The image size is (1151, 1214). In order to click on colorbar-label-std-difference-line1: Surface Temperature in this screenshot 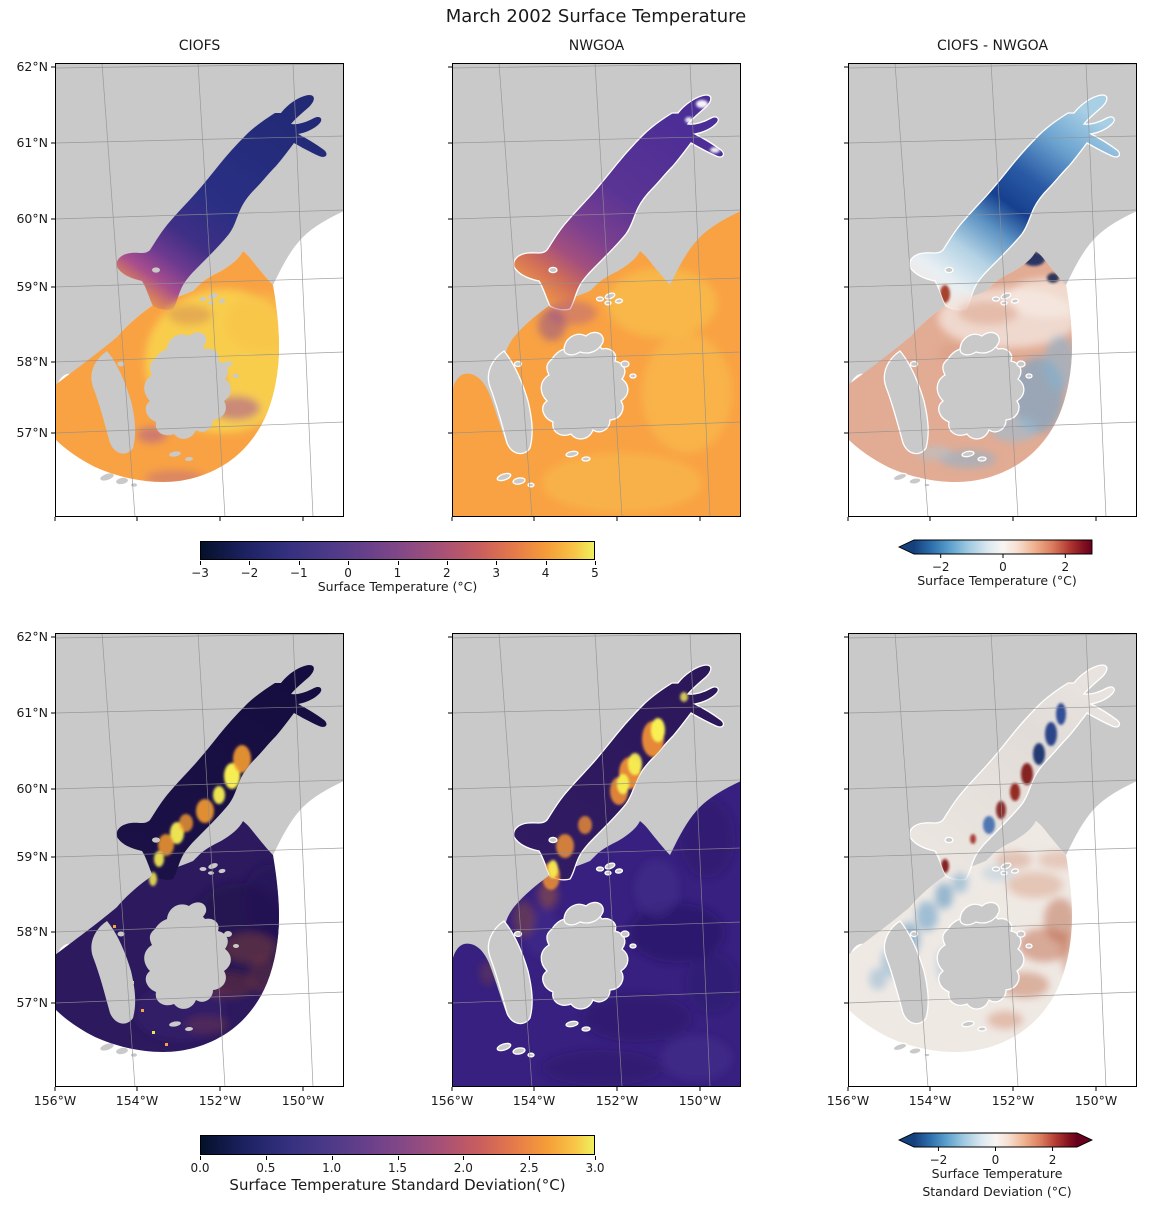, I will do `click(997, 1173)`.